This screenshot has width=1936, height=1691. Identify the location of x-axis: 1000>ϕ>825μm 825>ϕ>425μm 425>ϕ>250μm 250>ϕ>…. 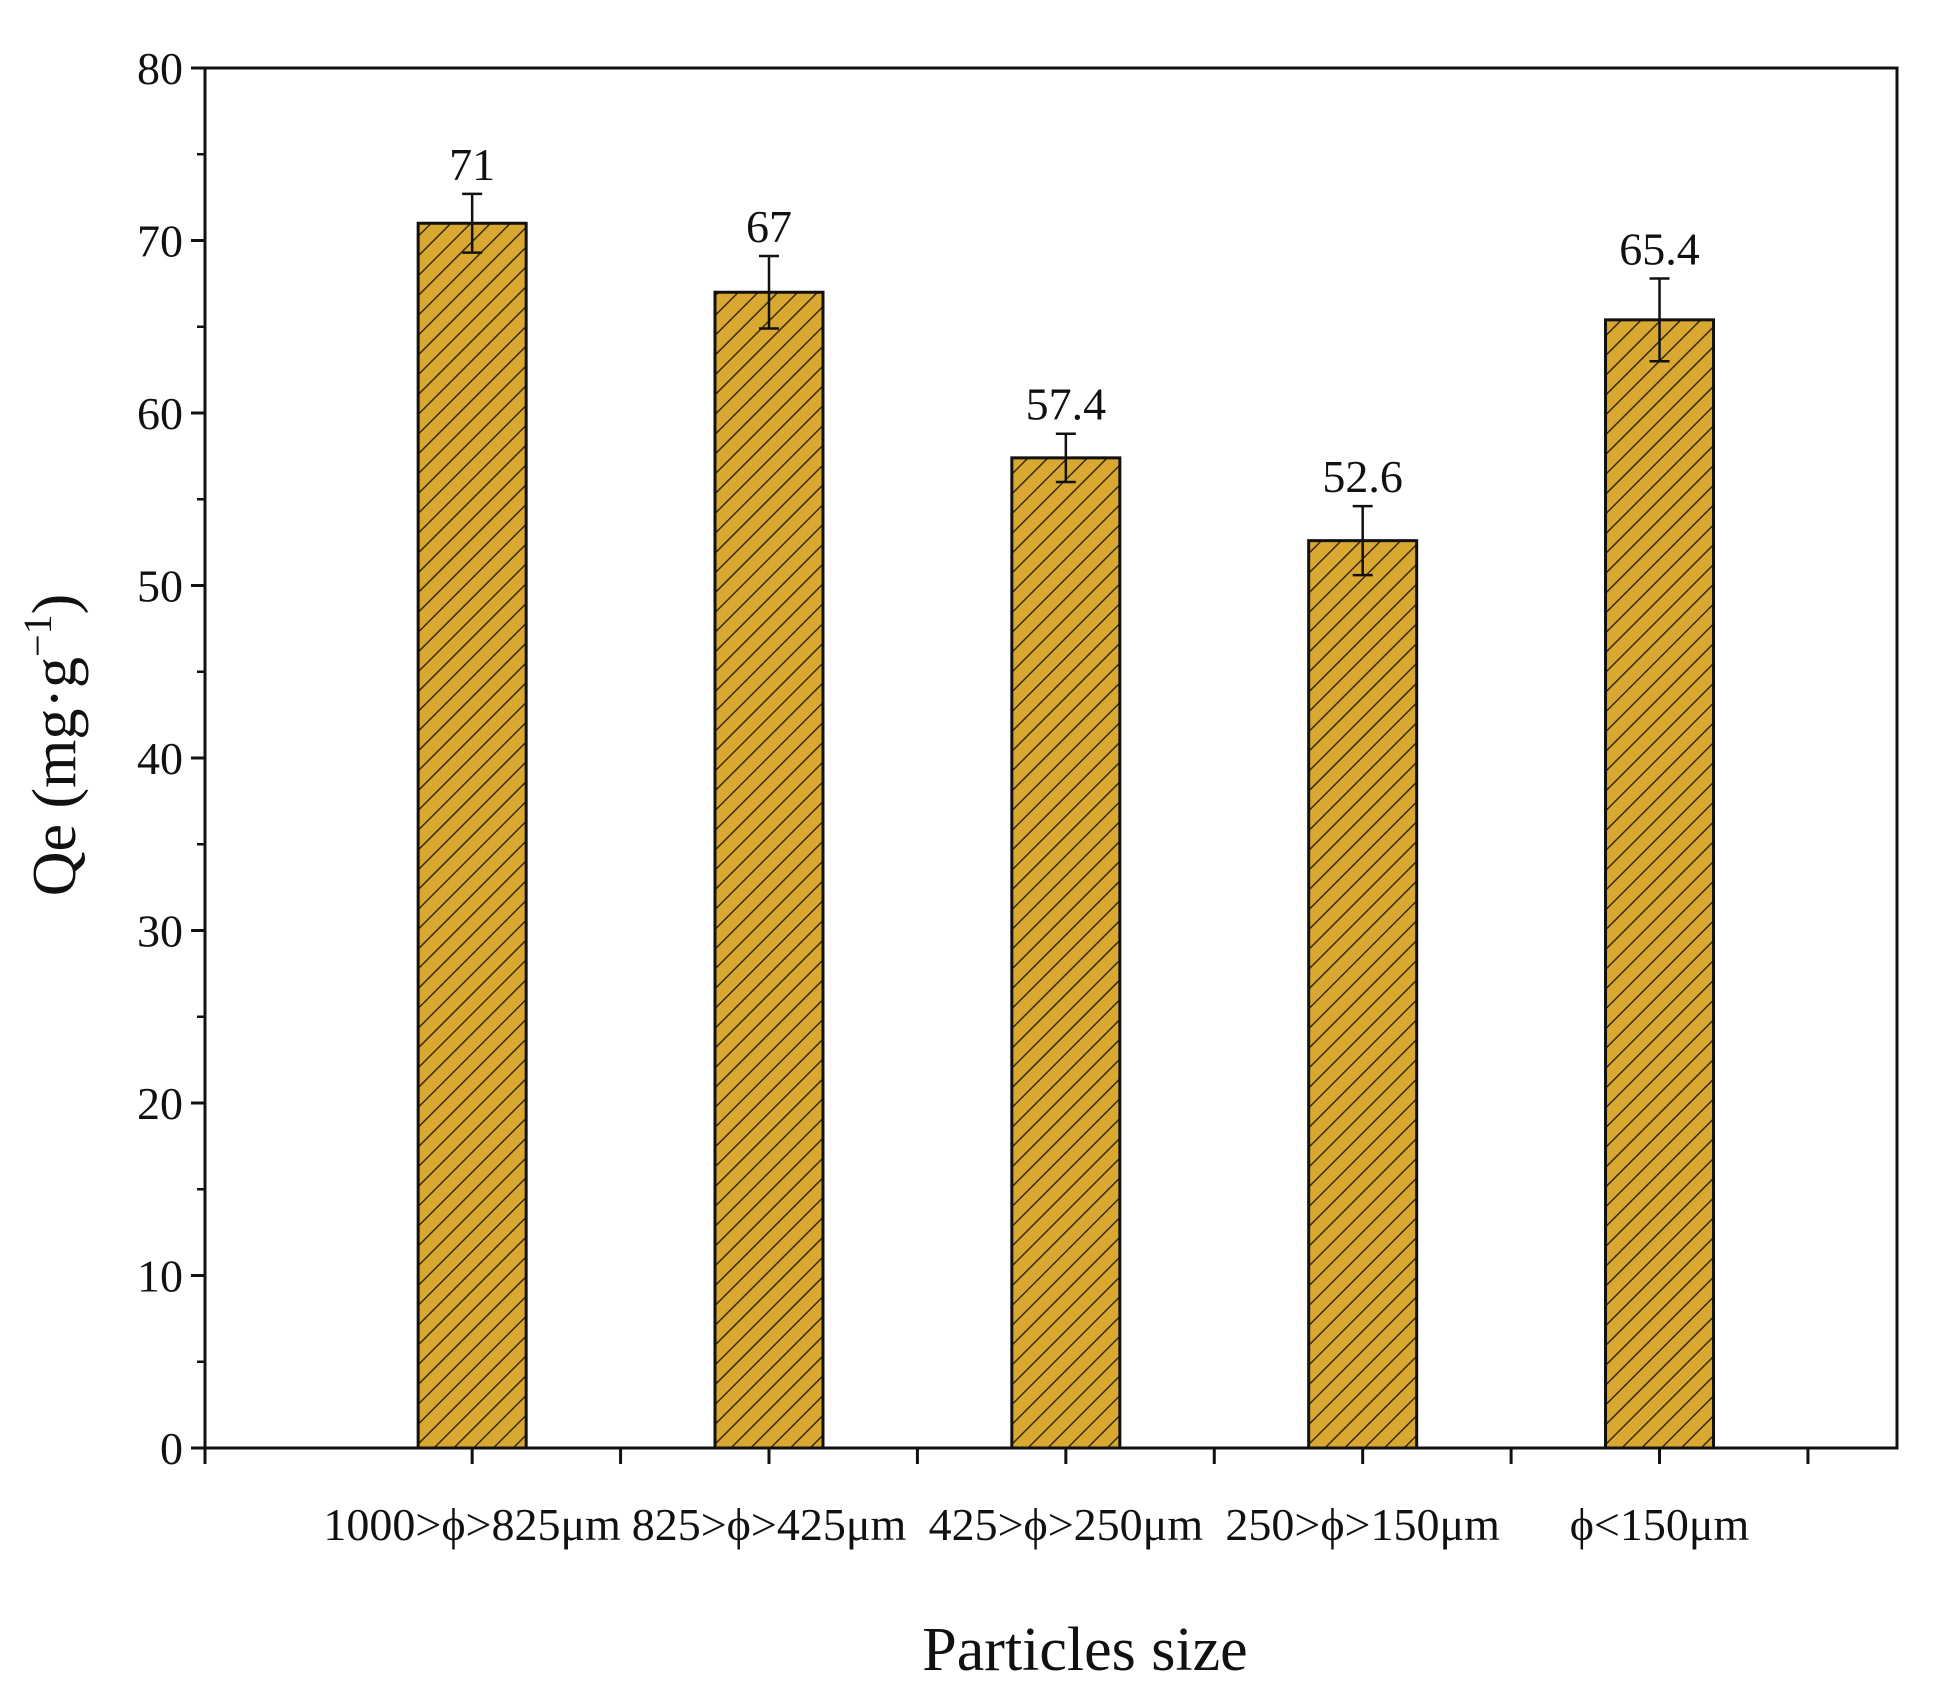
(1006, 1499).